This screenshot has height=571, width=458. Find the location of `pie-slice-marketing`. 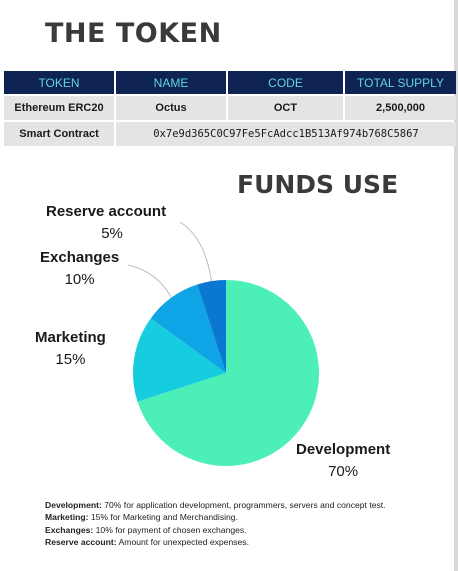

pie-slice-marketing is located at coordinates (179, 360).